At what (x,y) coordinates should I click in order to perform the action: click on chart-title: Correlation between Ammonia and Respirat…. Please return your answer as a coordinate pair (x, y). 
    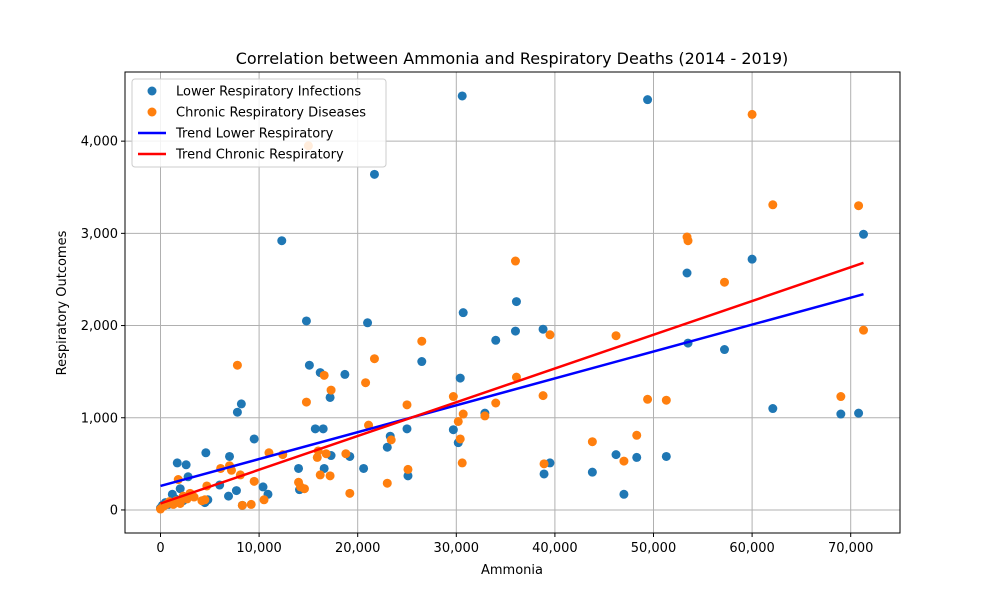
    Looking at the image, I should click on (512, 58).